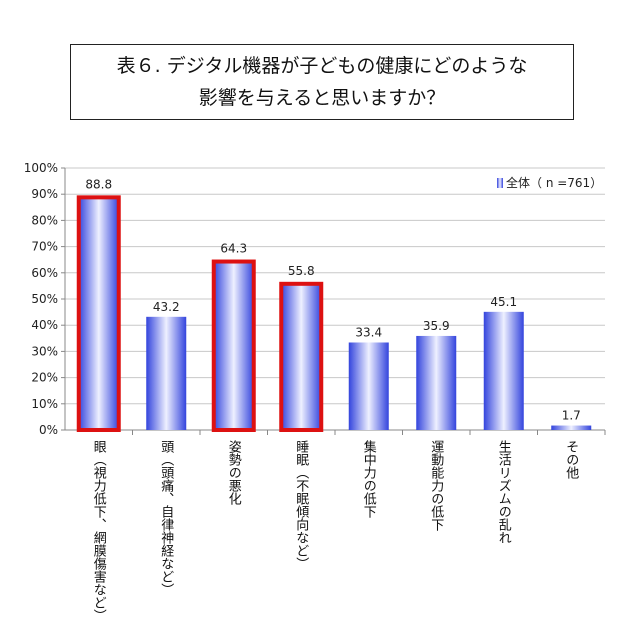 The image size is (631, 640). Describe the element at coordinates (44, 220) in the screenshot. I see `y-tick-label: 80%` at that location.